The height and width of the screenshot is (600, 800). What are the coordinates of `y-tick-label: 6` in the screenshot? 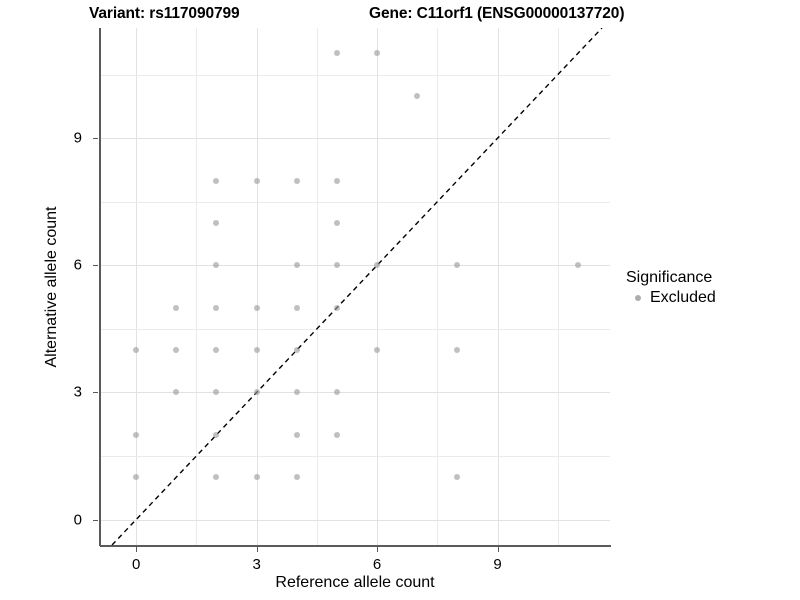 It's located at (77, 265).